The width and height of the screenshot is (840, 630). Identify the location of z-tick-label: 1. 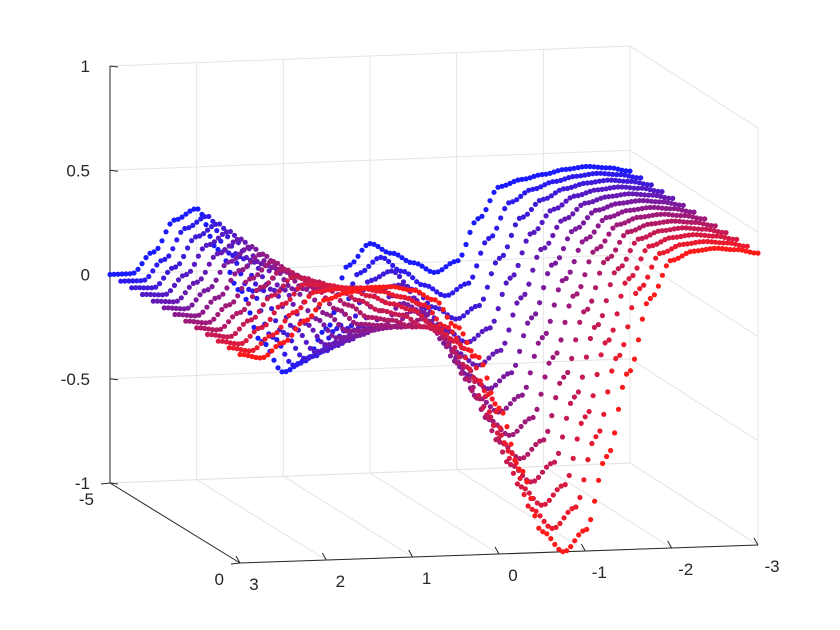
(85, 66).